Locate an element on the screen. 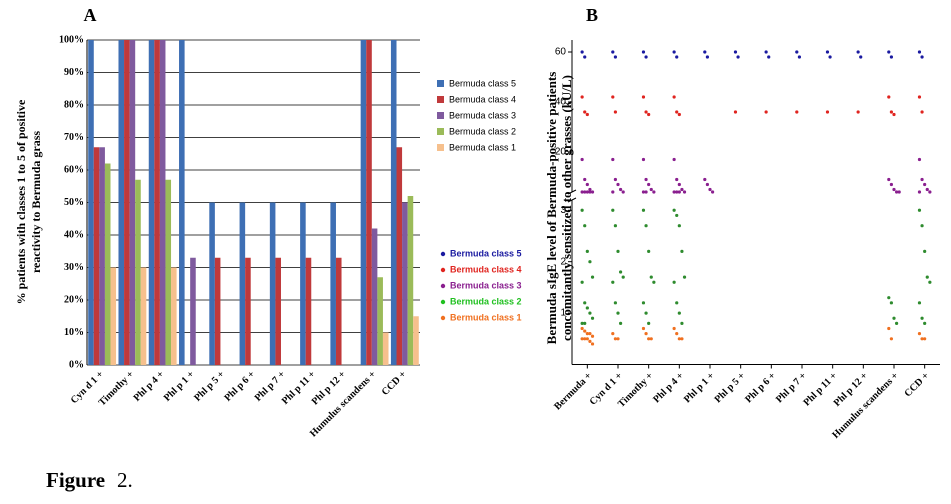  y-tick-label: 60 is located at coordinates (561, 52).